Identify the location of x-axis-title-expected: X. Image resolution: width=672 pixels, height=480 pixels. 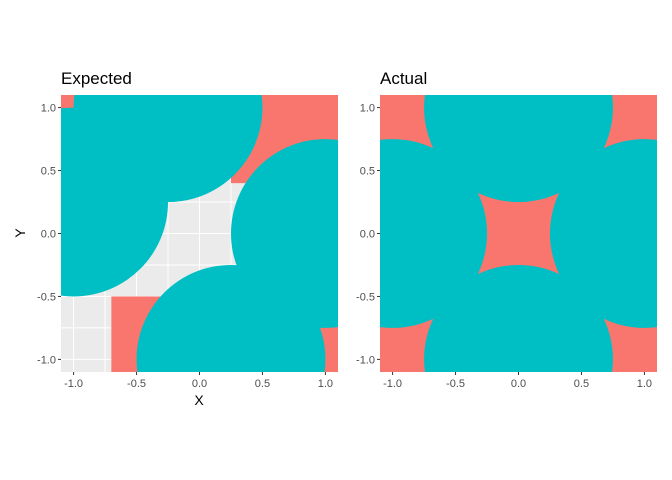
(199, 400).